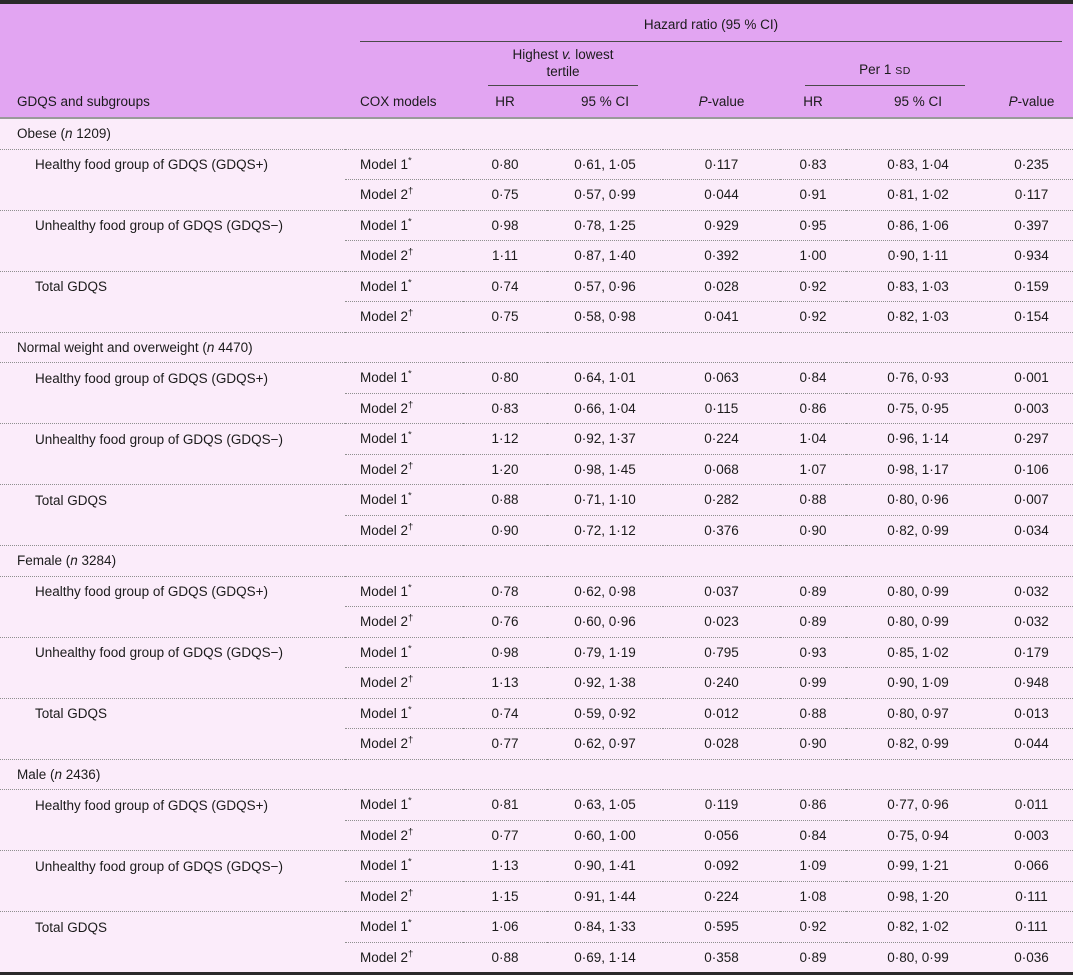 This screenshot has width=1073, height=975. What do you see at coordinates (210, 347) in the screenshot?
I see `group-n-symbol: n` at bounding box center [210, 347].